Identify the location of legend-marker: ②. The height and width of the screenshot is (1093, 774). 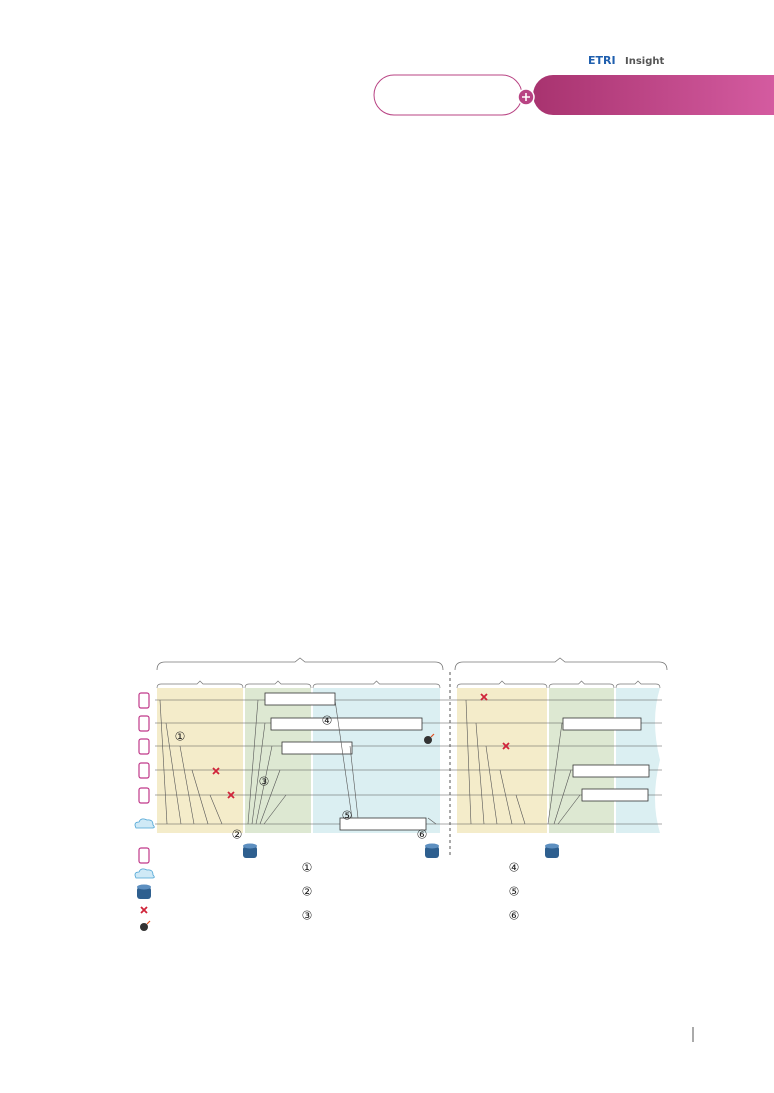
(307, 892).